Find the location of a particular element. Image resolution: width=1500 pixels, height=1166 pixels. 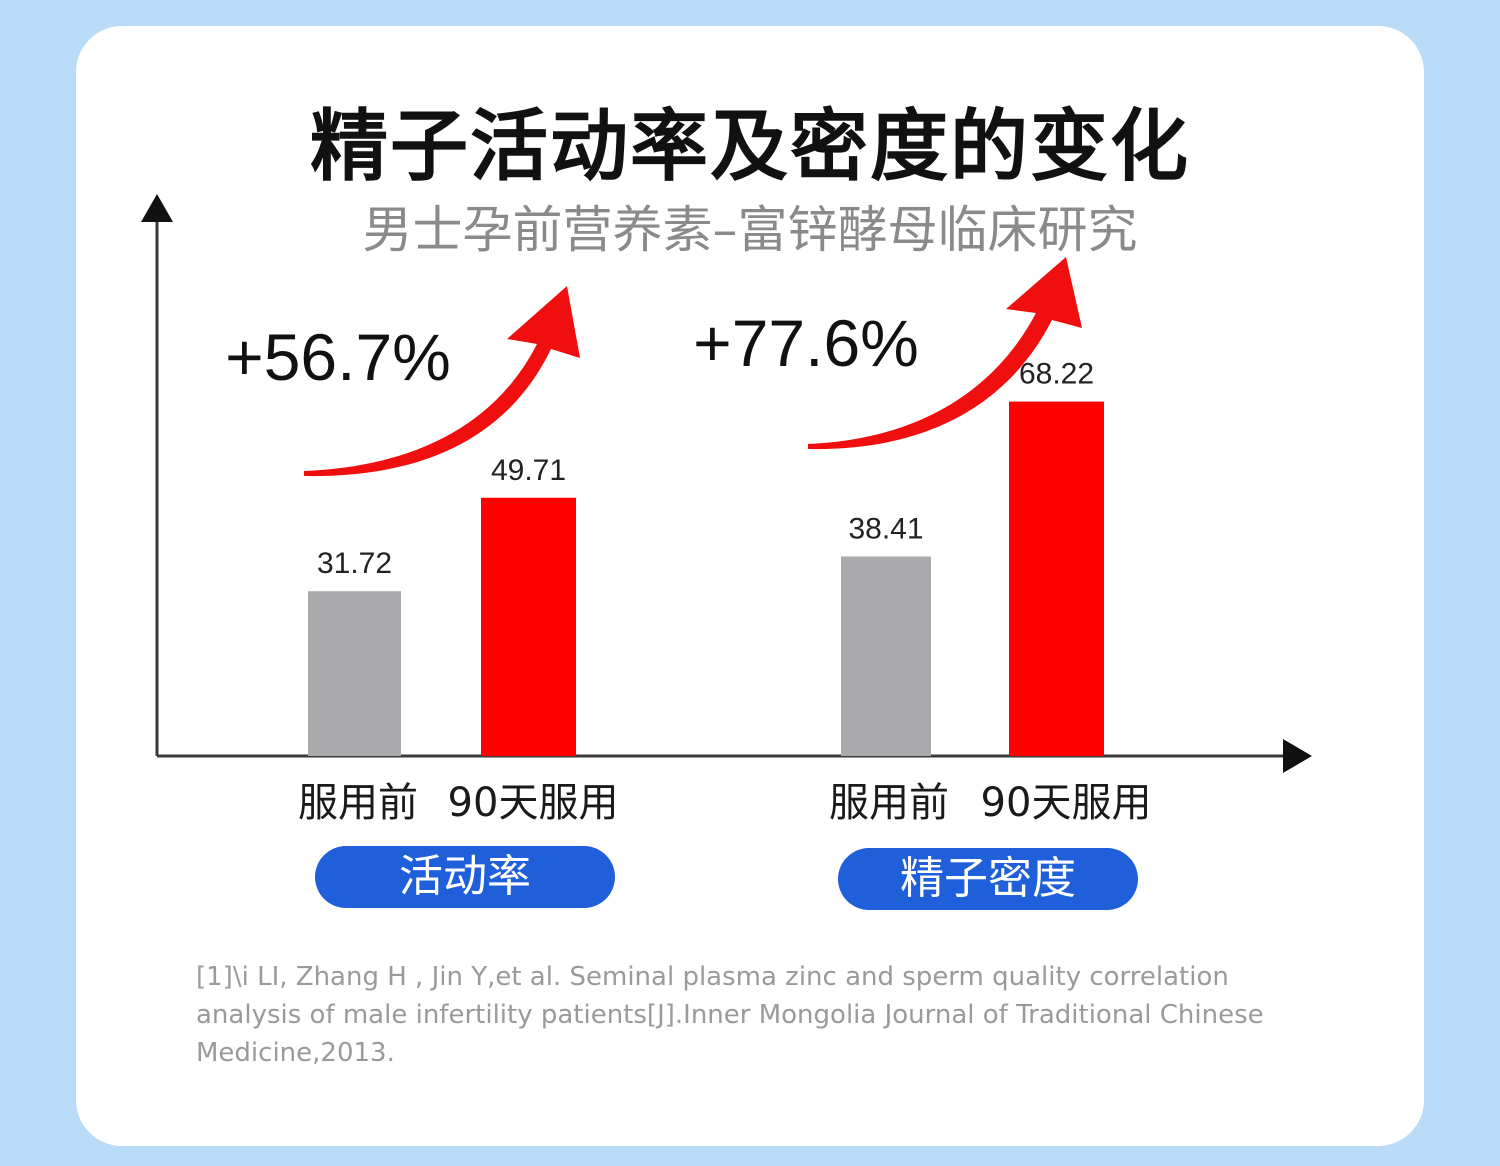

group-label-pill-motility: 活动率 is located at coordinates (465, 877).